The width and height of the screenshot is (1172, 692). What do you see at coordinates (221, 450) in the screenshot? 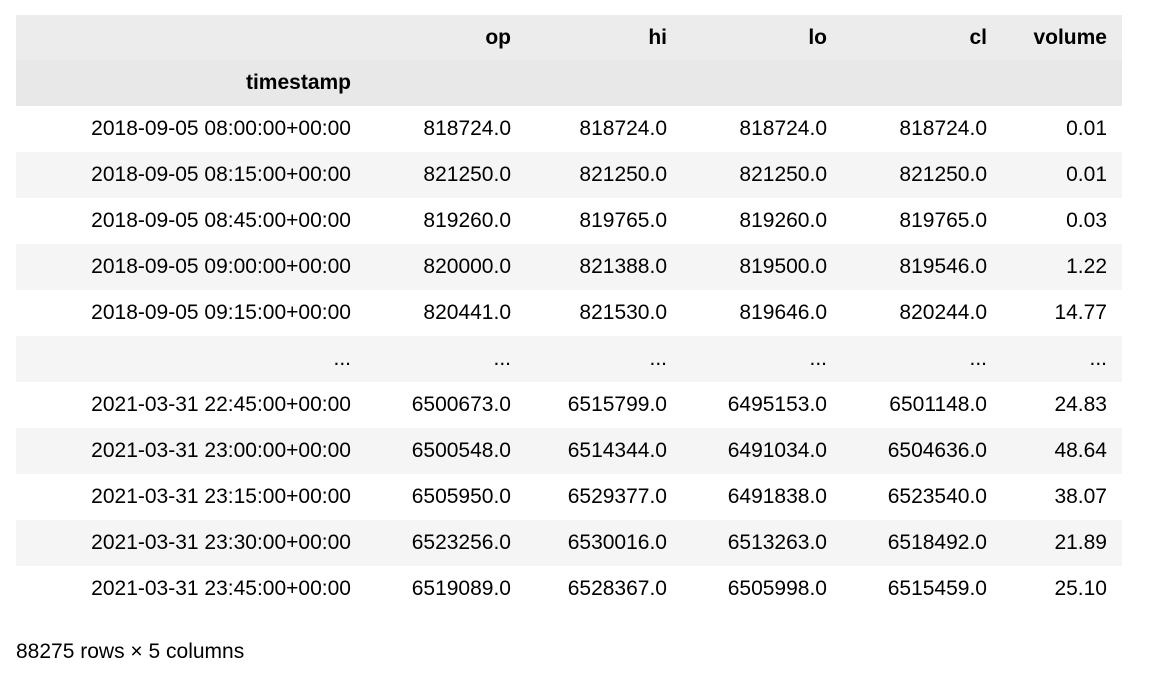
I see `timestamp-cell: 2021-03-31 23:00:00+00:00` at bounding box center [221, 450].